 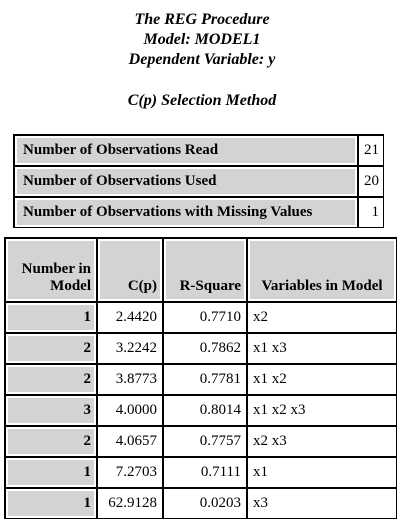 What do you see at coordinates (130, 410) in the screenshot?
I see `cell-cp: 4.0000` at bounding box center [130, 410].